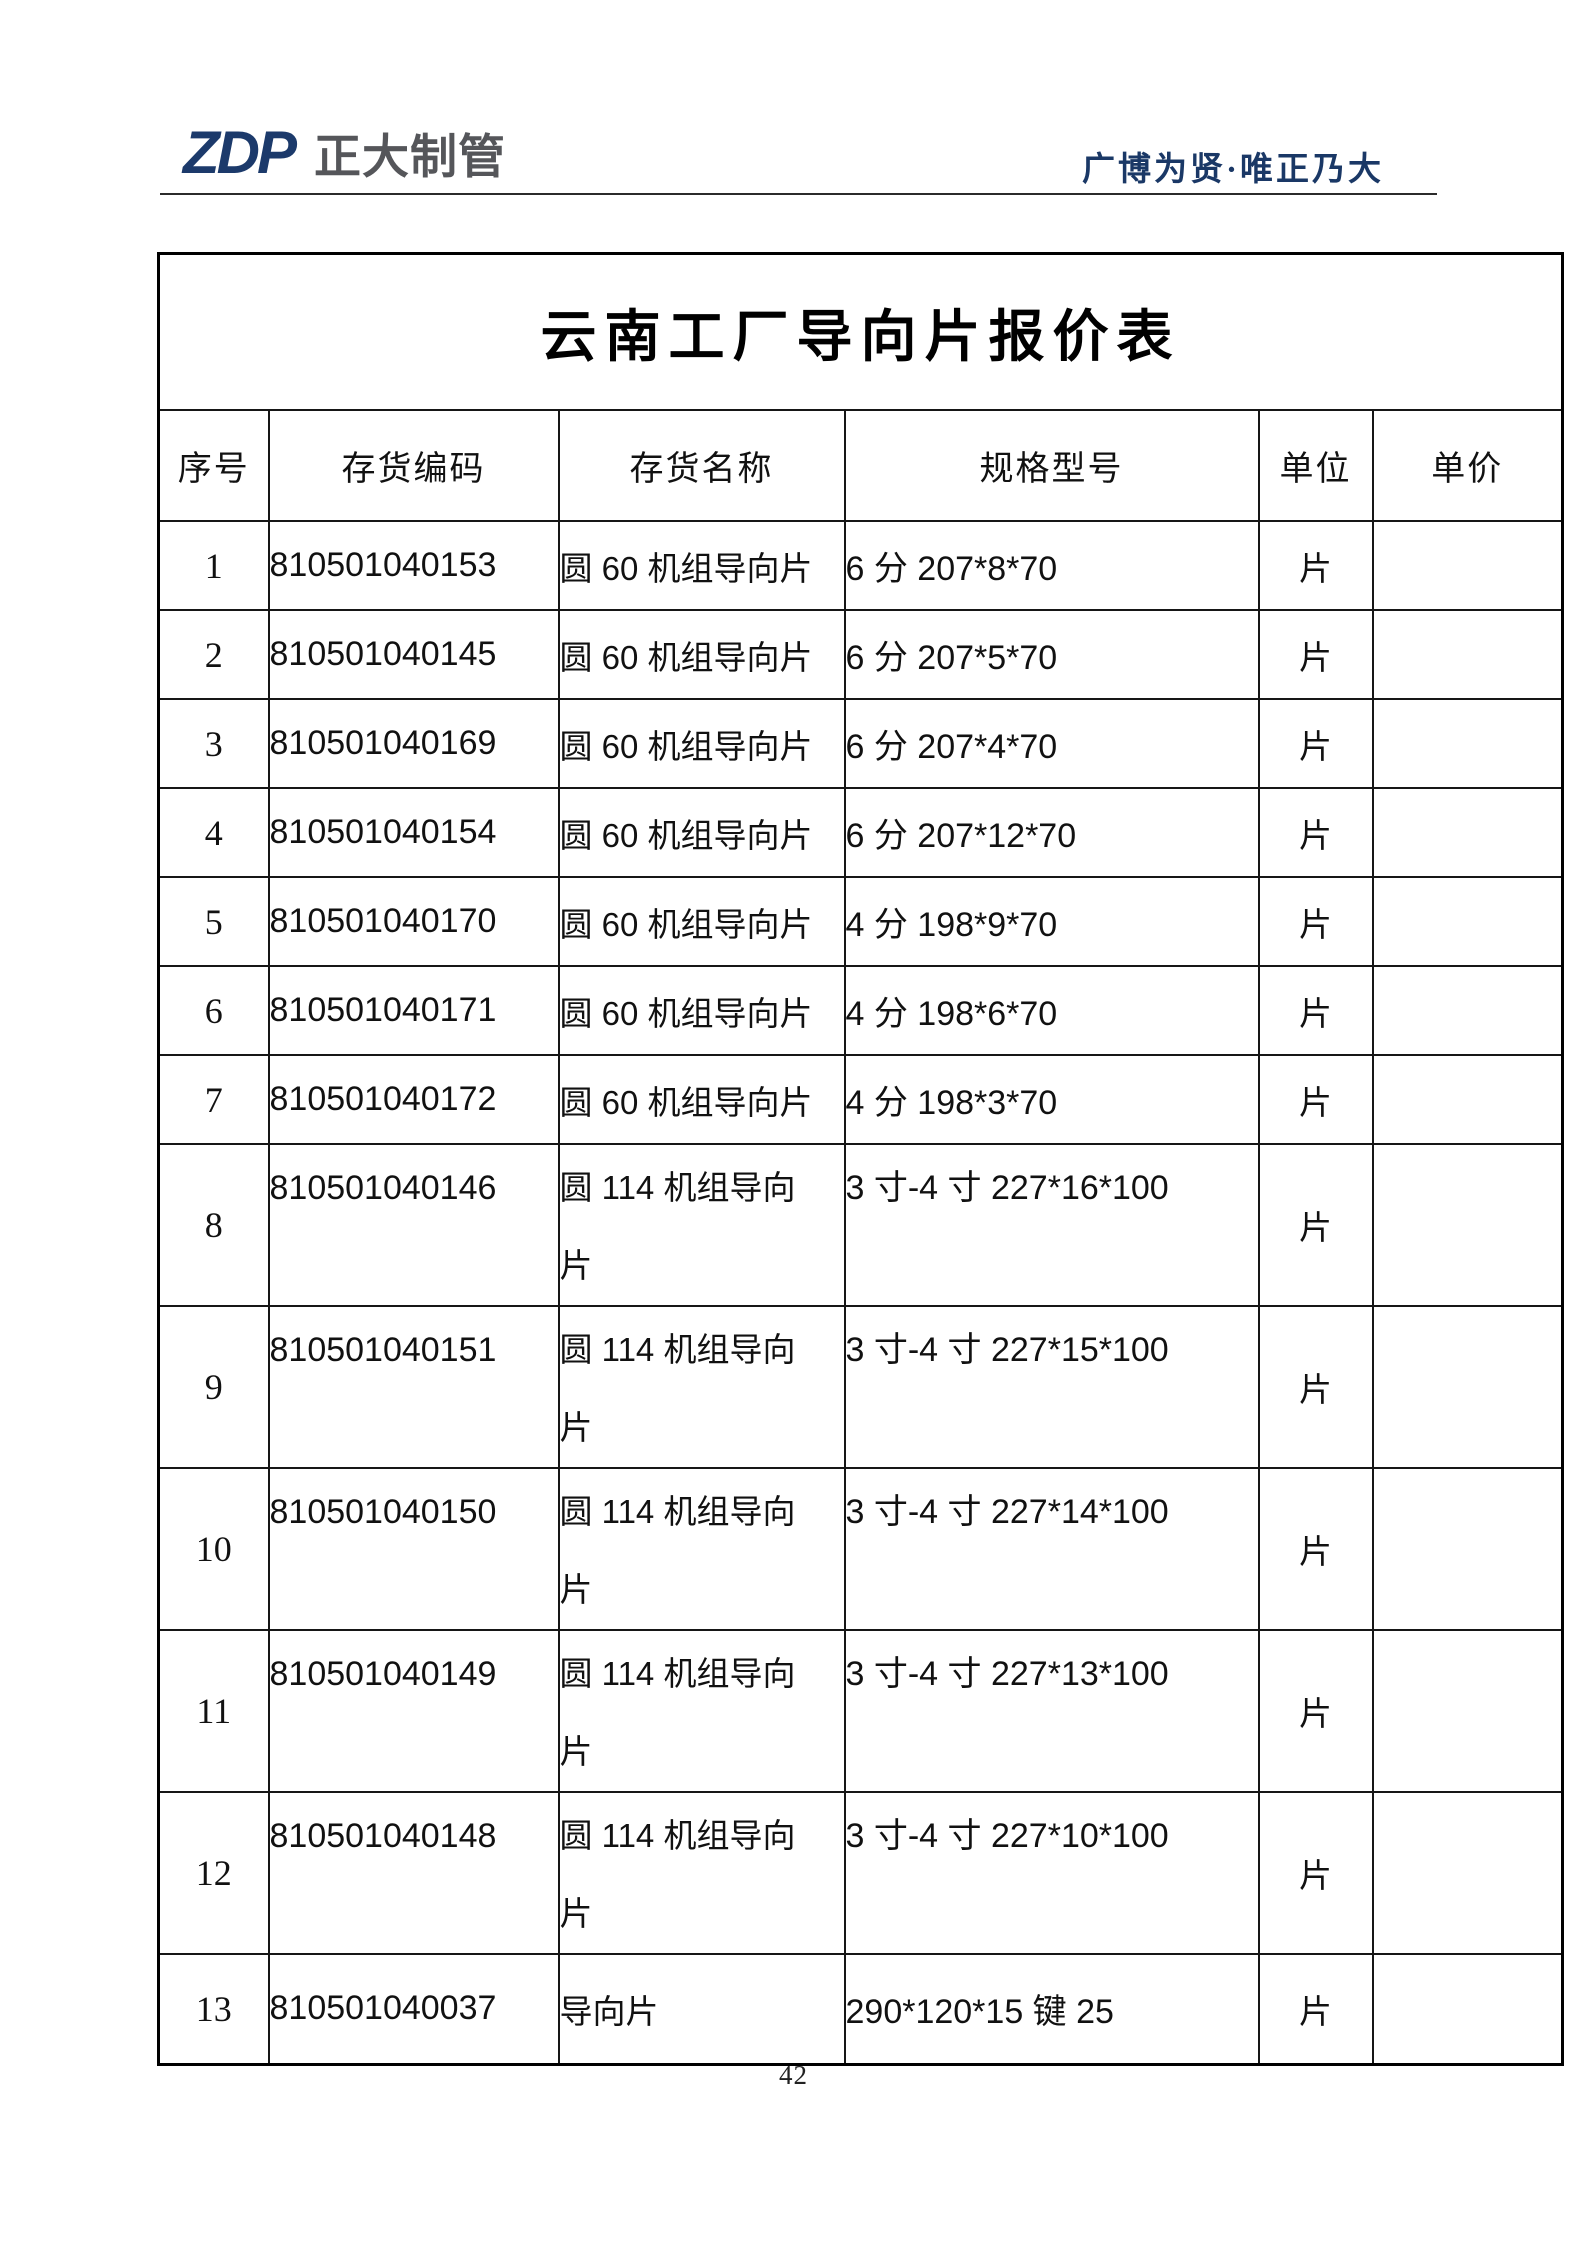 The image size is (1587, 2245). I want to click on inventory-code-cell: 810501040153, so click(413, 565).